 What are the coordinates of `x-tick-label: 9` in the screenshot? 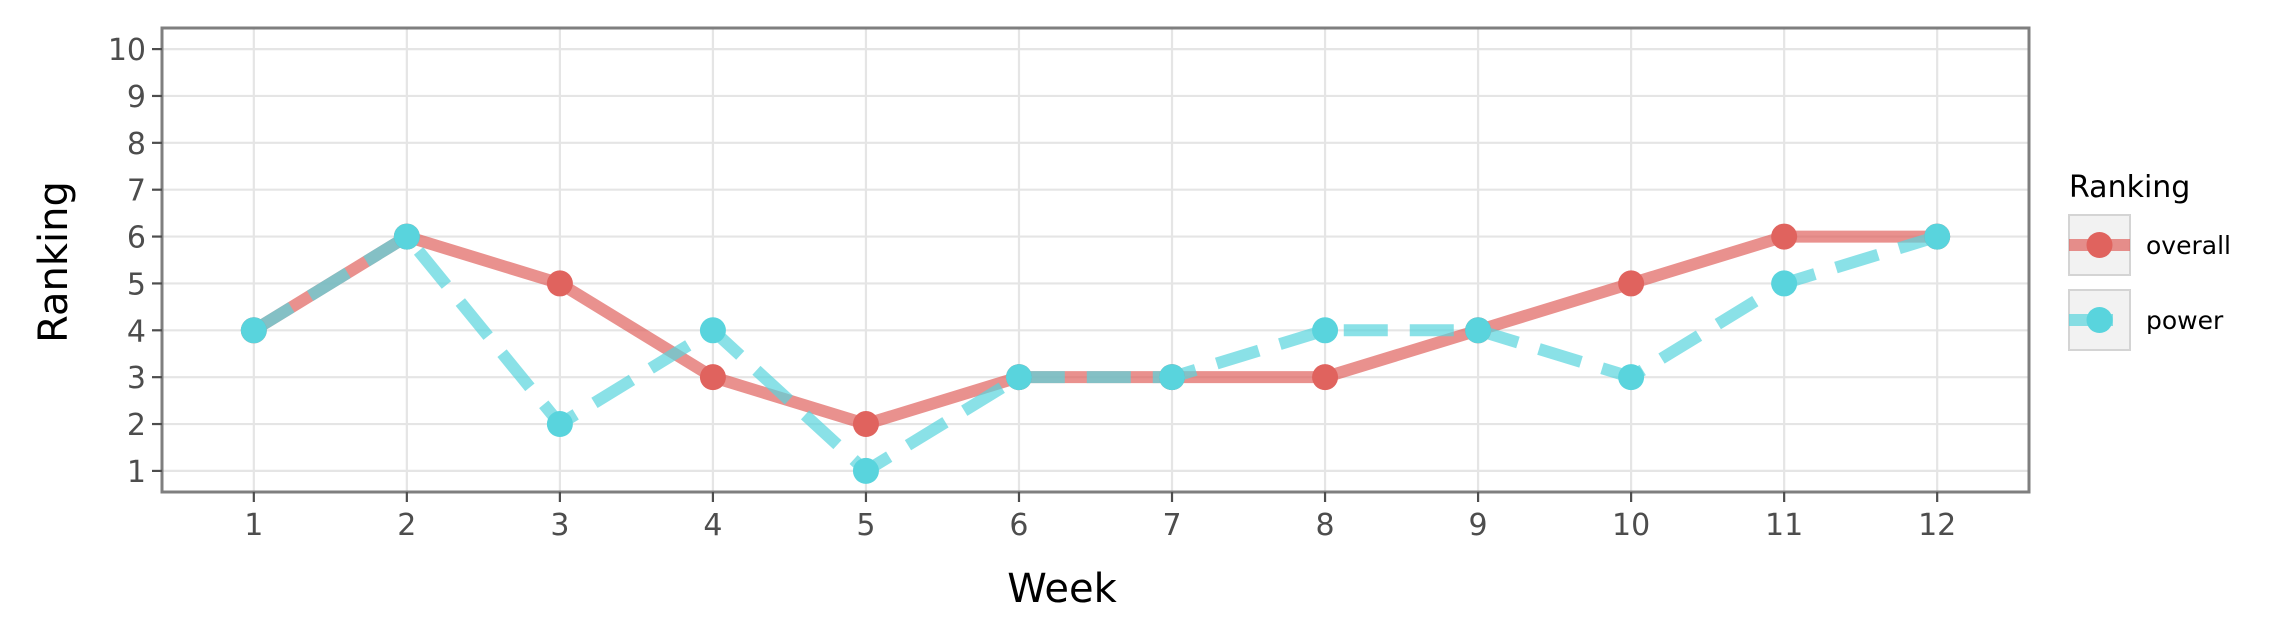 It's located at (1478, 525).